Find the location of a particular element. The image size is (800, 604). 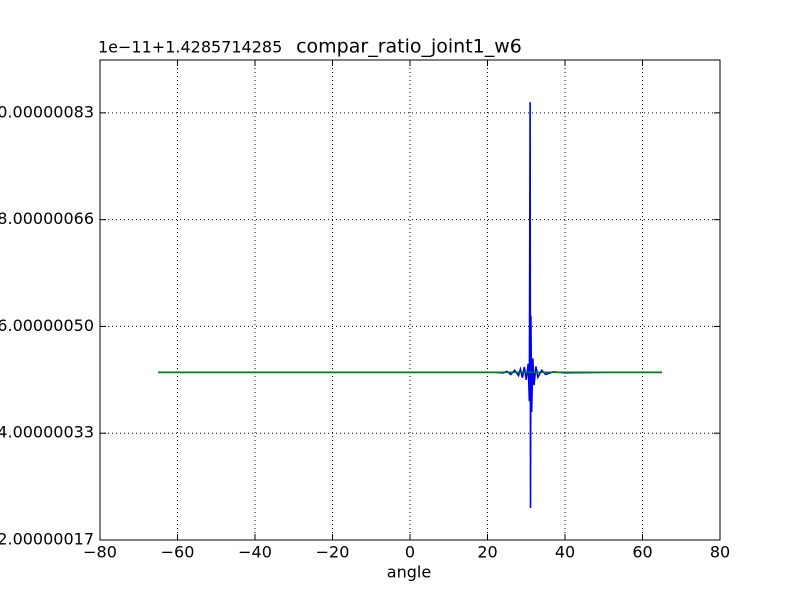

chart-title: compar_ratio_joint1_w6 is located at coordinates (409, 47).